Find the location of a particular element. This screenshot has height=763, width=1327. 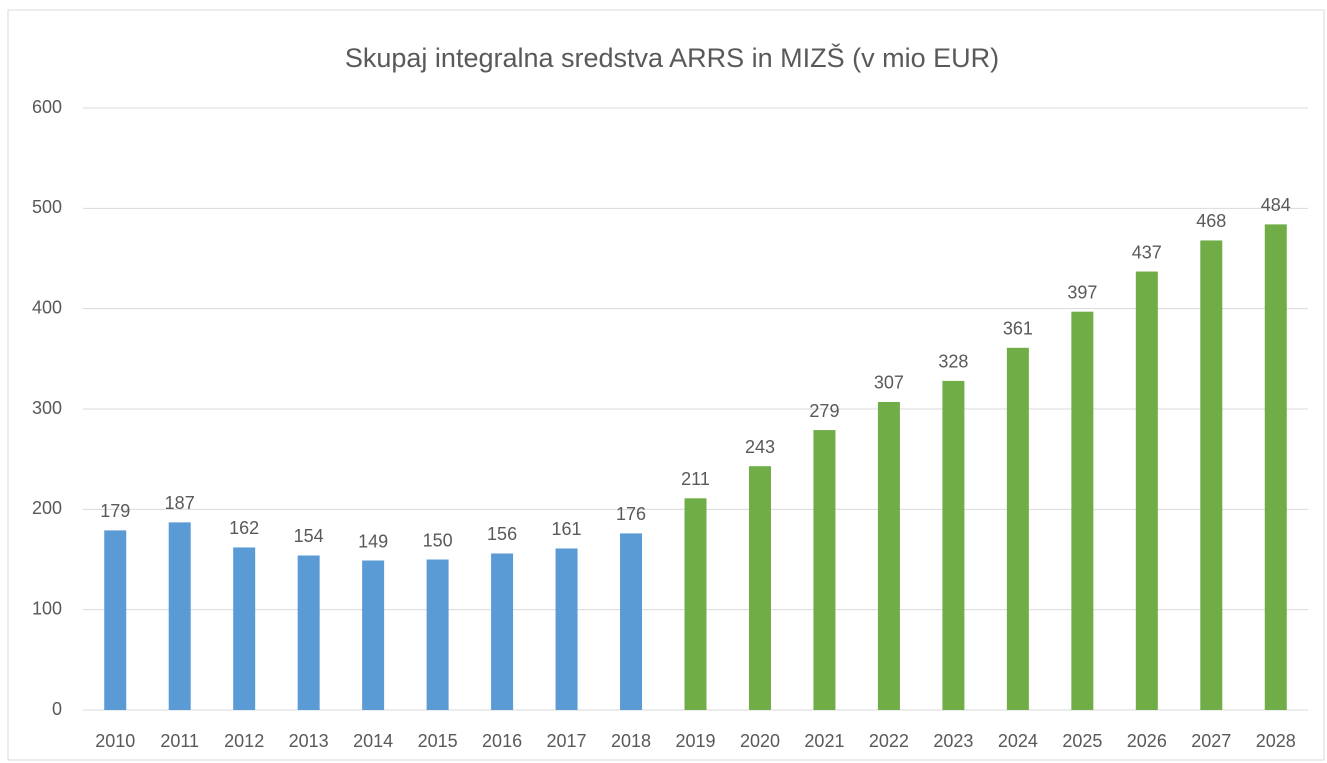

x-tick-label: 2016 is located at coordinates (502, 741).